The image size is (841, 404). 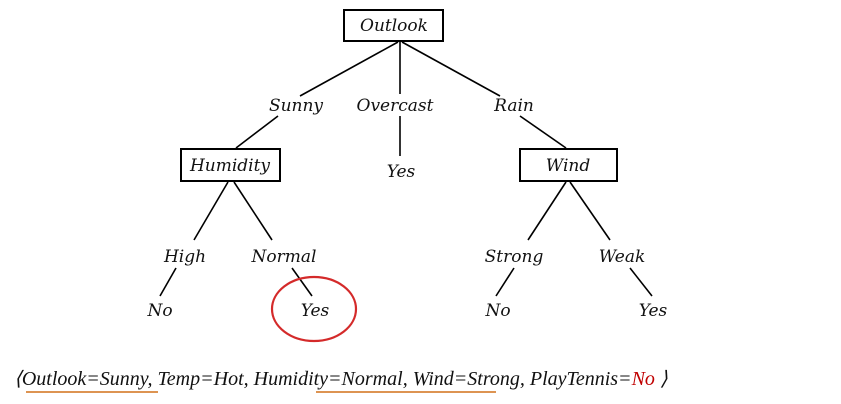 I want to click on caption-sep-1: ,, so click(x=153, y=379).